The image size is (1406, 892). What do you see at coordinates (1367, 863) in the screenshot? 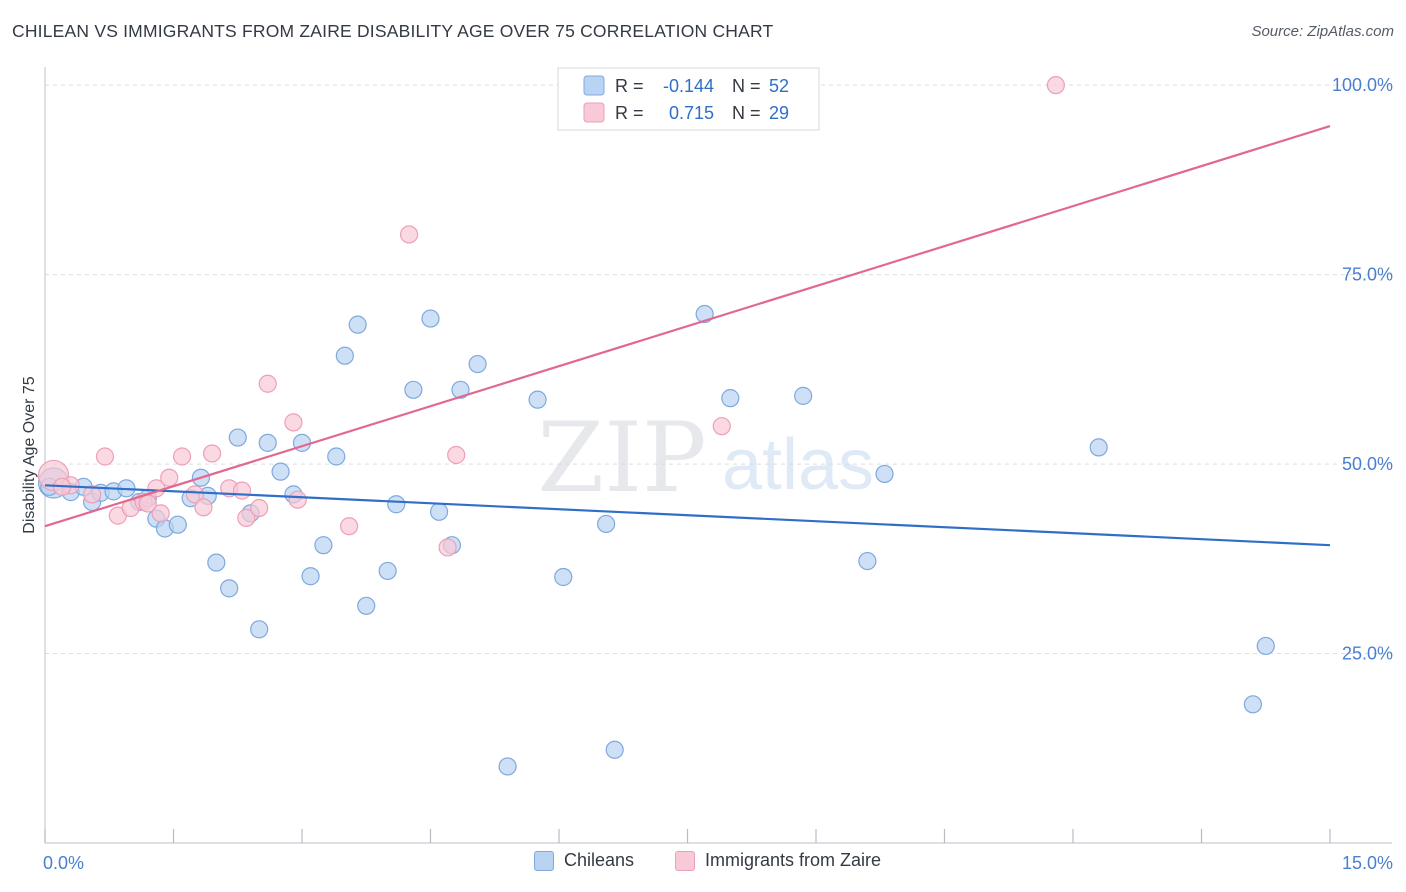
I see `x-tick-label: 15.0%` at bounding box center [1367, 863].